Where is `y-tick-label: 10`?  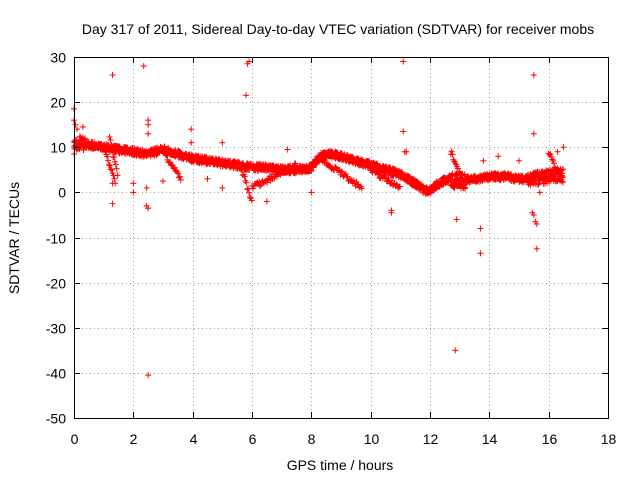
y-tick-label: 10 is located at coordinates (58, 148).